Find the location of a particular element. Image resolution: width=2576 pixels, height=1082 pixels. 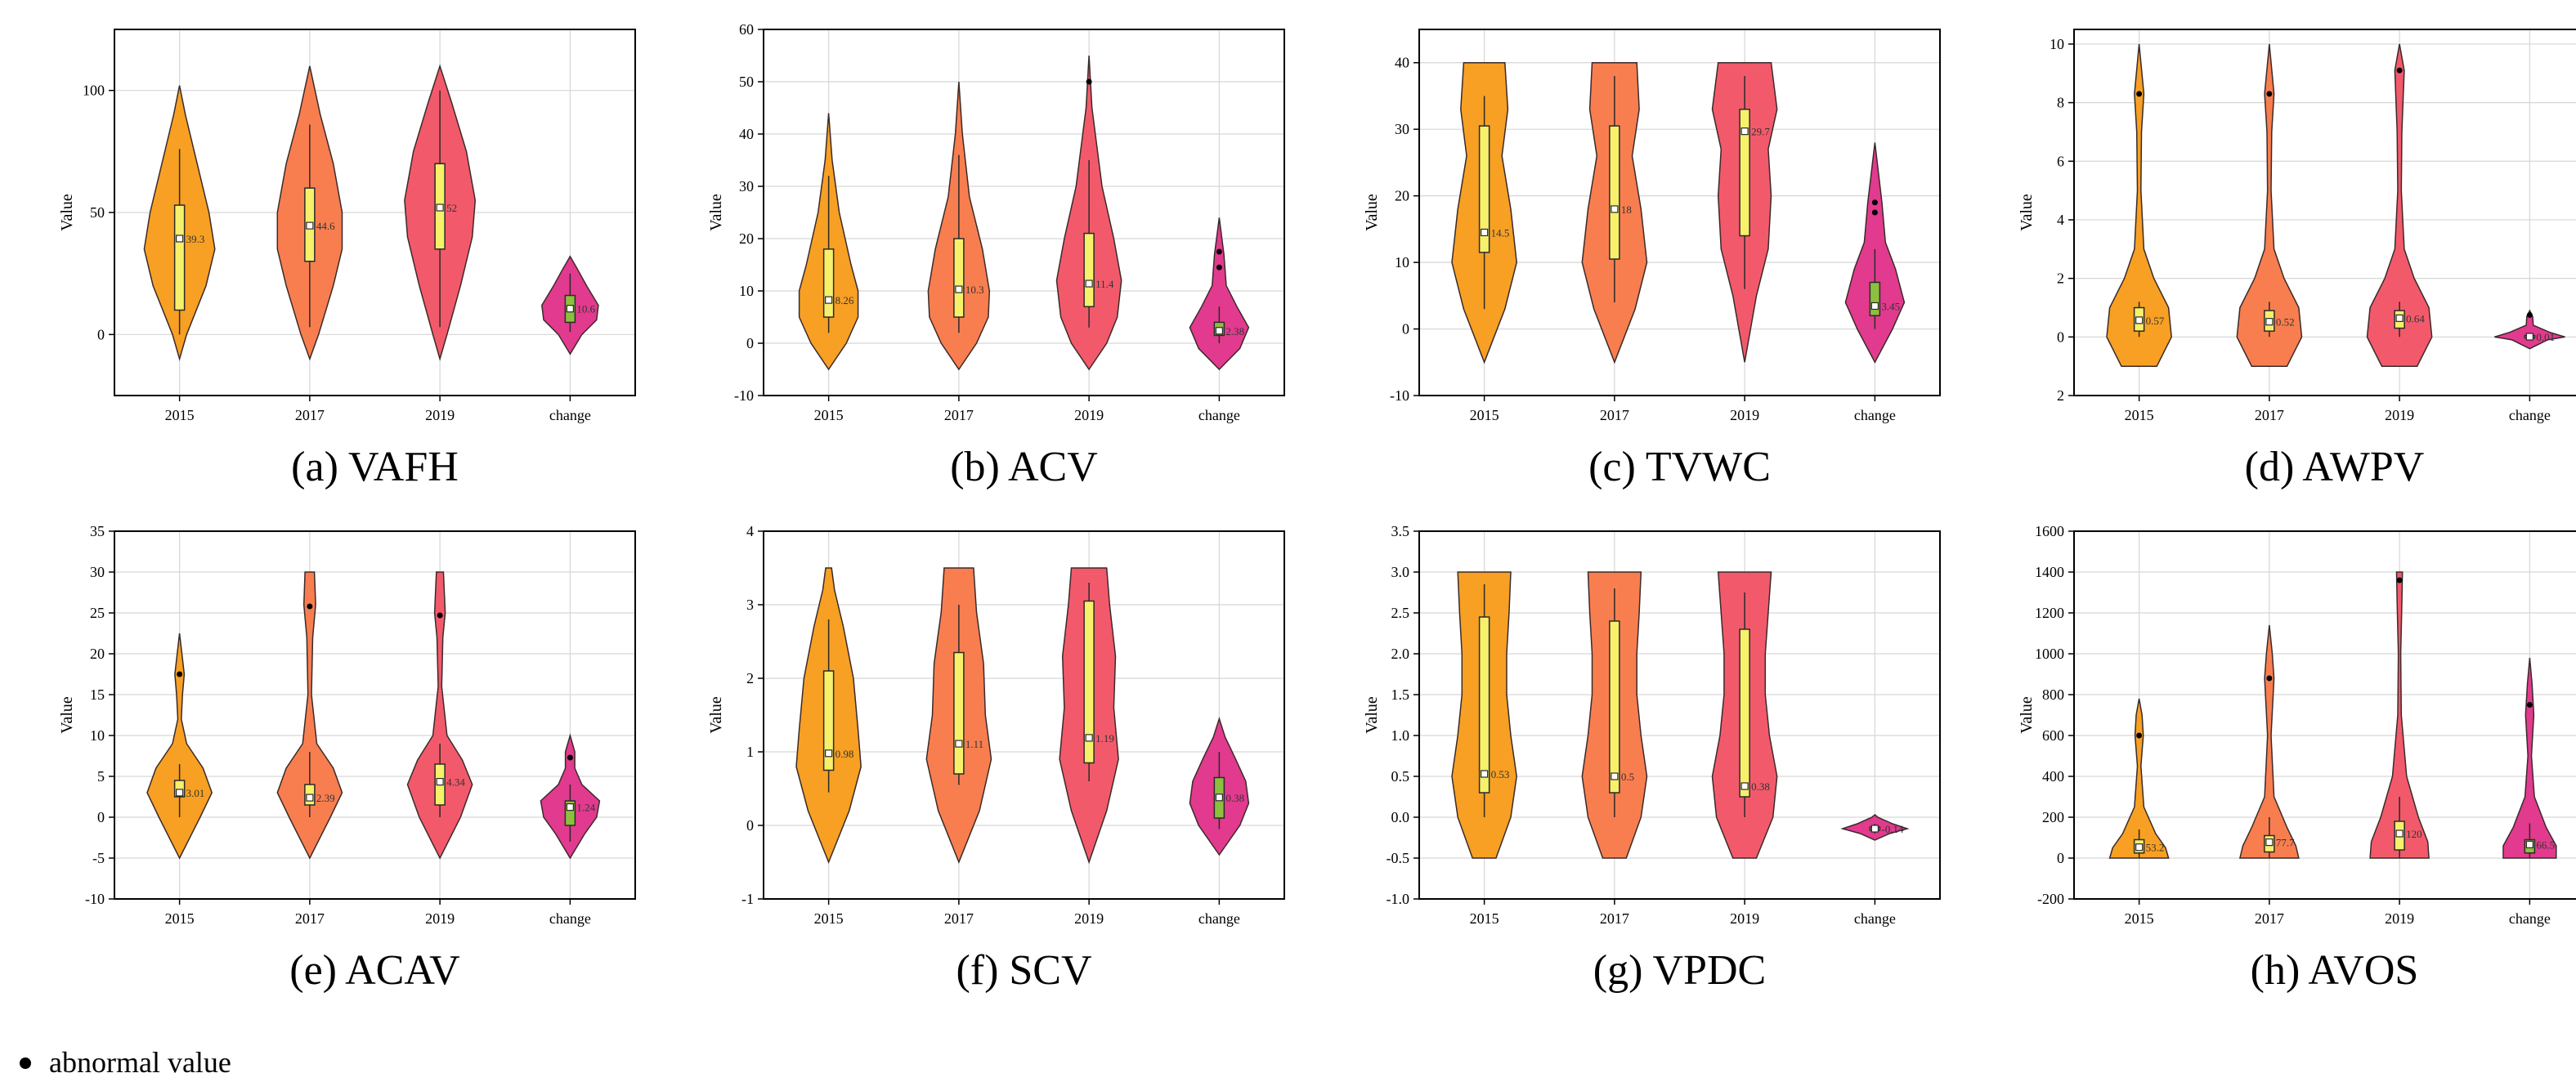

legend-label: abnormal value is located at coordinates (140, 1062).